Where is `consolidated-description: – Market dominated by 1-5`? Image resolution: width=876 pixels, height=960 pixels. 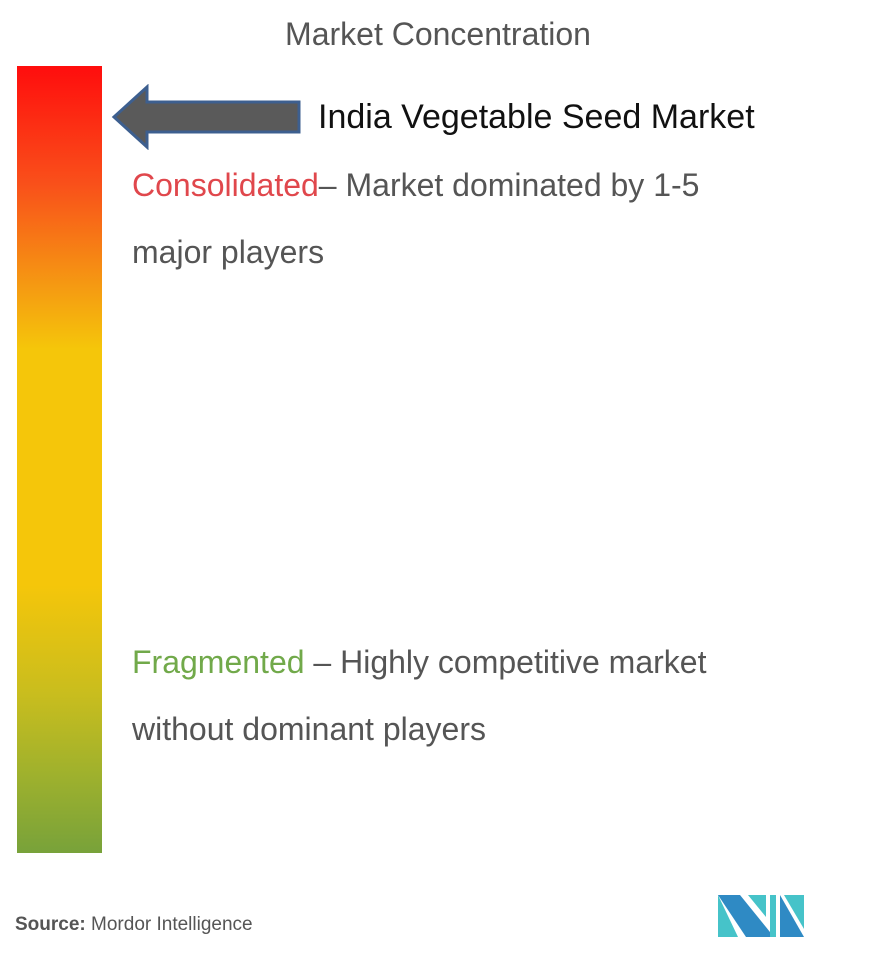
consolidated-description: – Market dominated by 1-5 is located at coordinates (509, 185).